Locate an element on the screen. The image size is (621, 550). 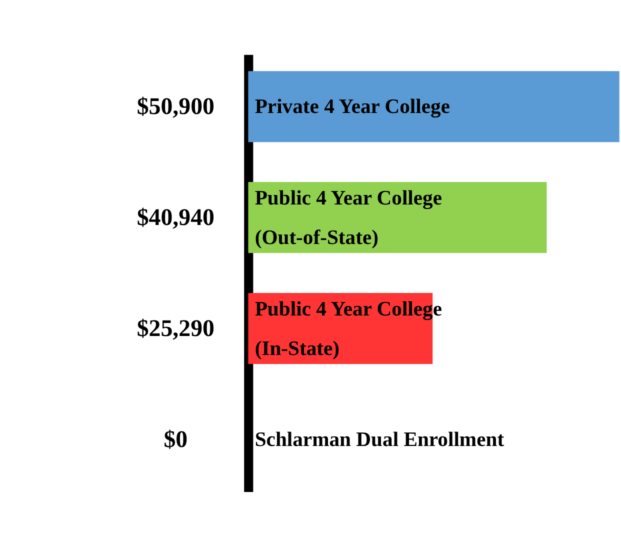
y-tick-label: Private 4 Year College is located at coordinates (352, 107).